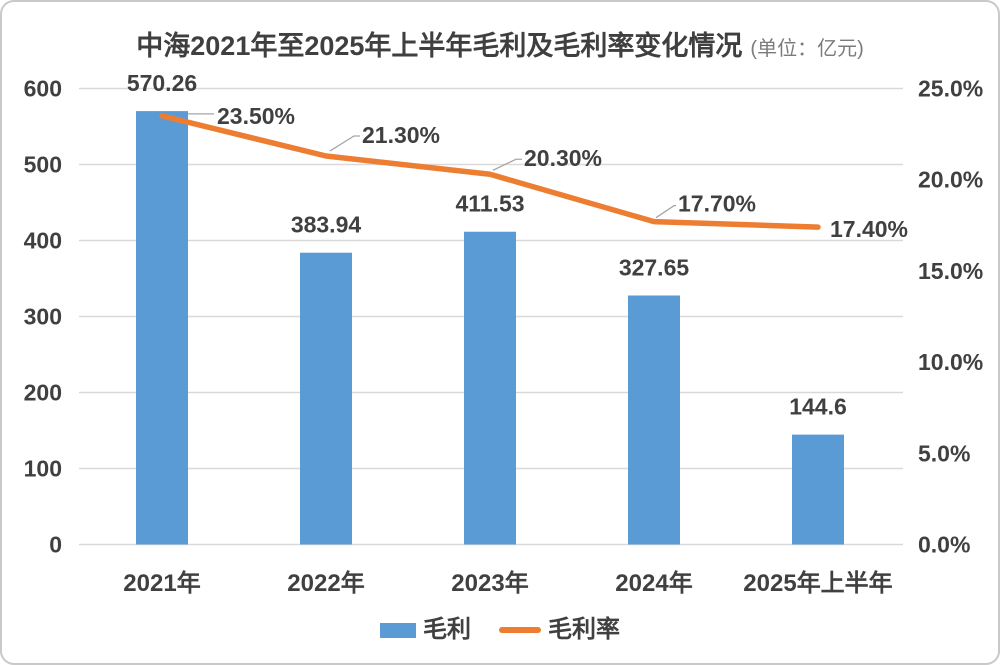 The width and height of the screenshot is (1000, 665). I want to click on chart-title-text: 中海2021年至2025年上半年毛利及毛利率变化情况, so click(439, 46).